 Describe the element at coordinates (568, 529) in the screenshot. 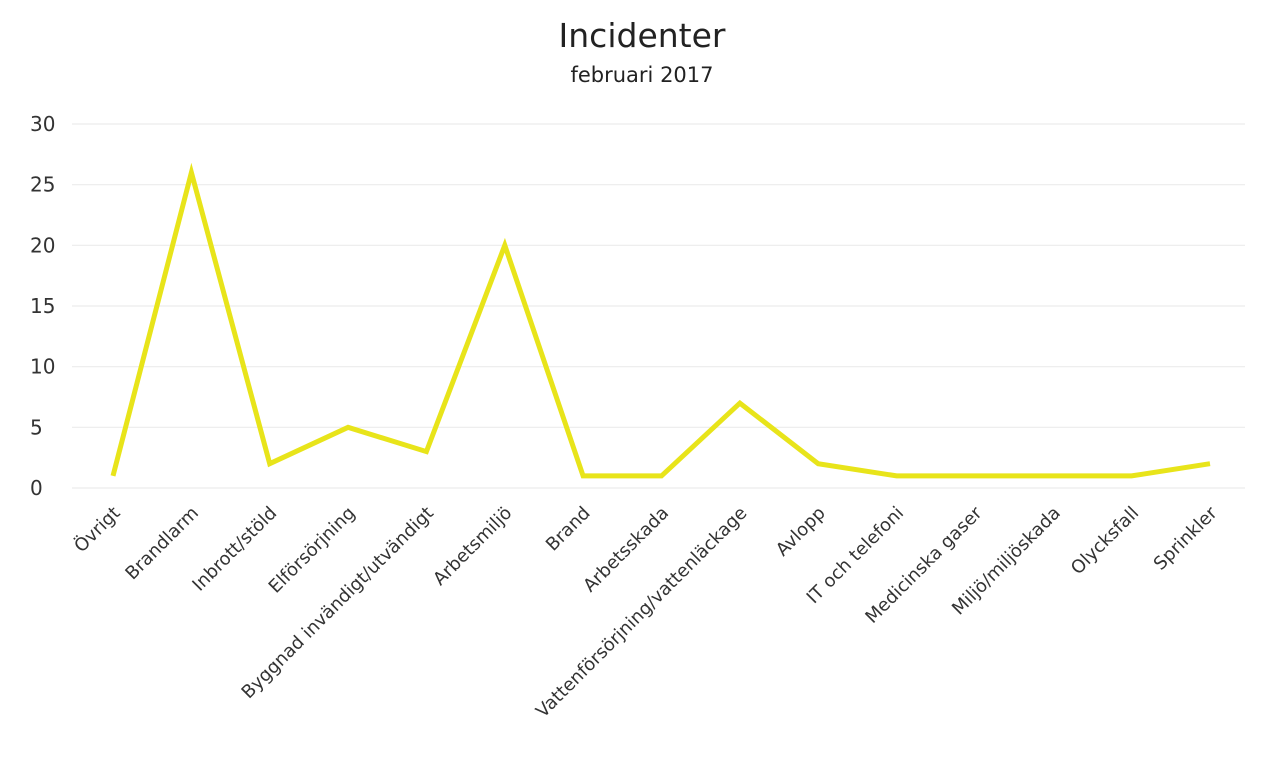

I see `x-category-label: Brand` at that location.